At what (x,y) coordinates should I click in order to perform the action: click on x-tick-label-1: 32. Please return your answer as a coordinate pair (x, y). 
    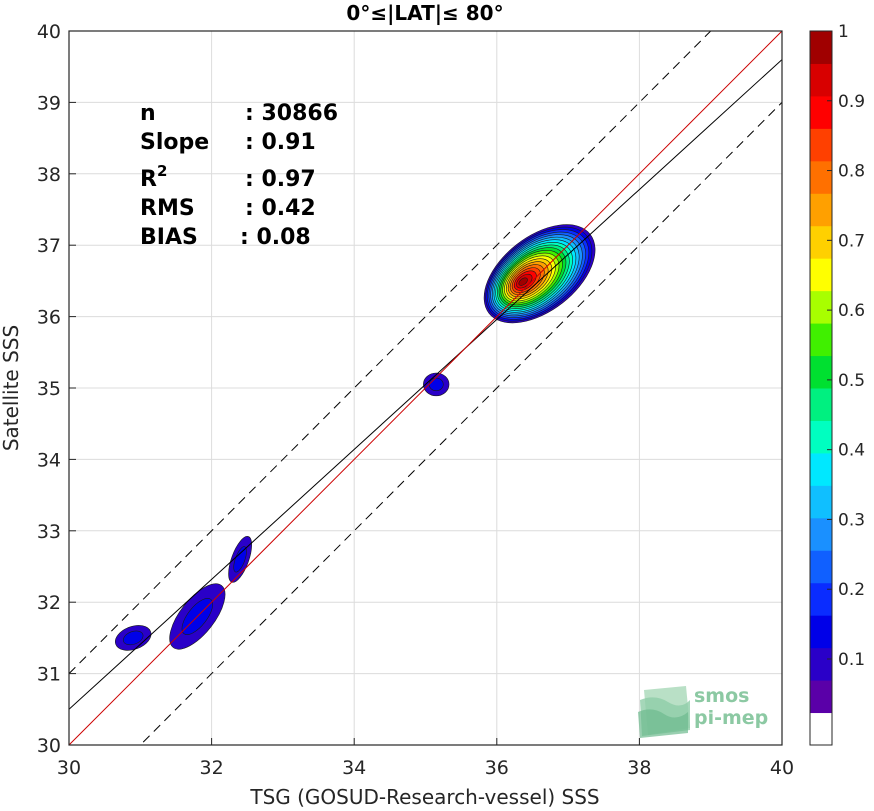
    Looking at the image, I should click on (212, 768).